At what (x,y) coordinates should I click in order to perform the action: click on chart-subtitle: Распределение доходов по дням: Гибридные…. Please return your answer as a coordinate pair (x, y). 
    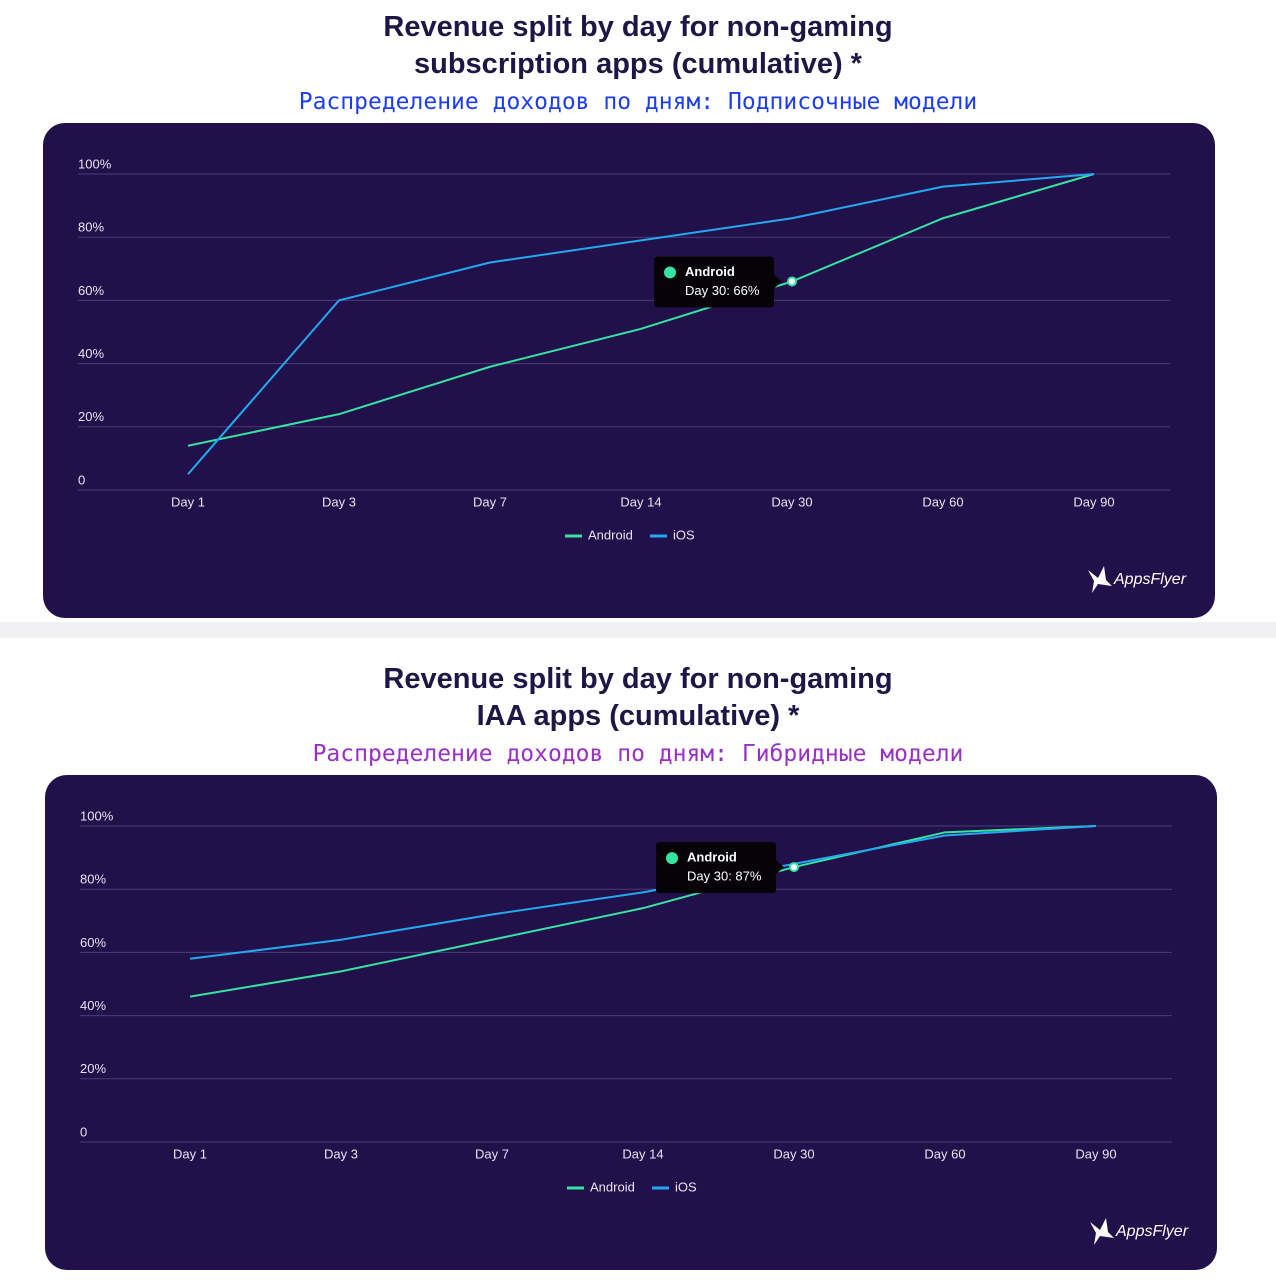
    Looking at the image, I should click on (638, 754).